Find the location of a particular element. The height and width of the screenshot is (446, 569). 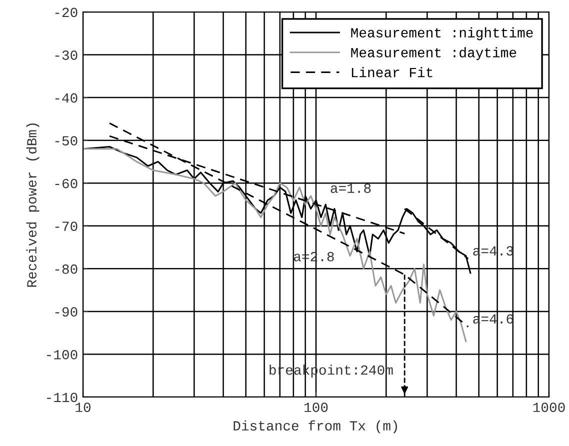

y-tick-label: -90 is located at coordinates (66, 312).